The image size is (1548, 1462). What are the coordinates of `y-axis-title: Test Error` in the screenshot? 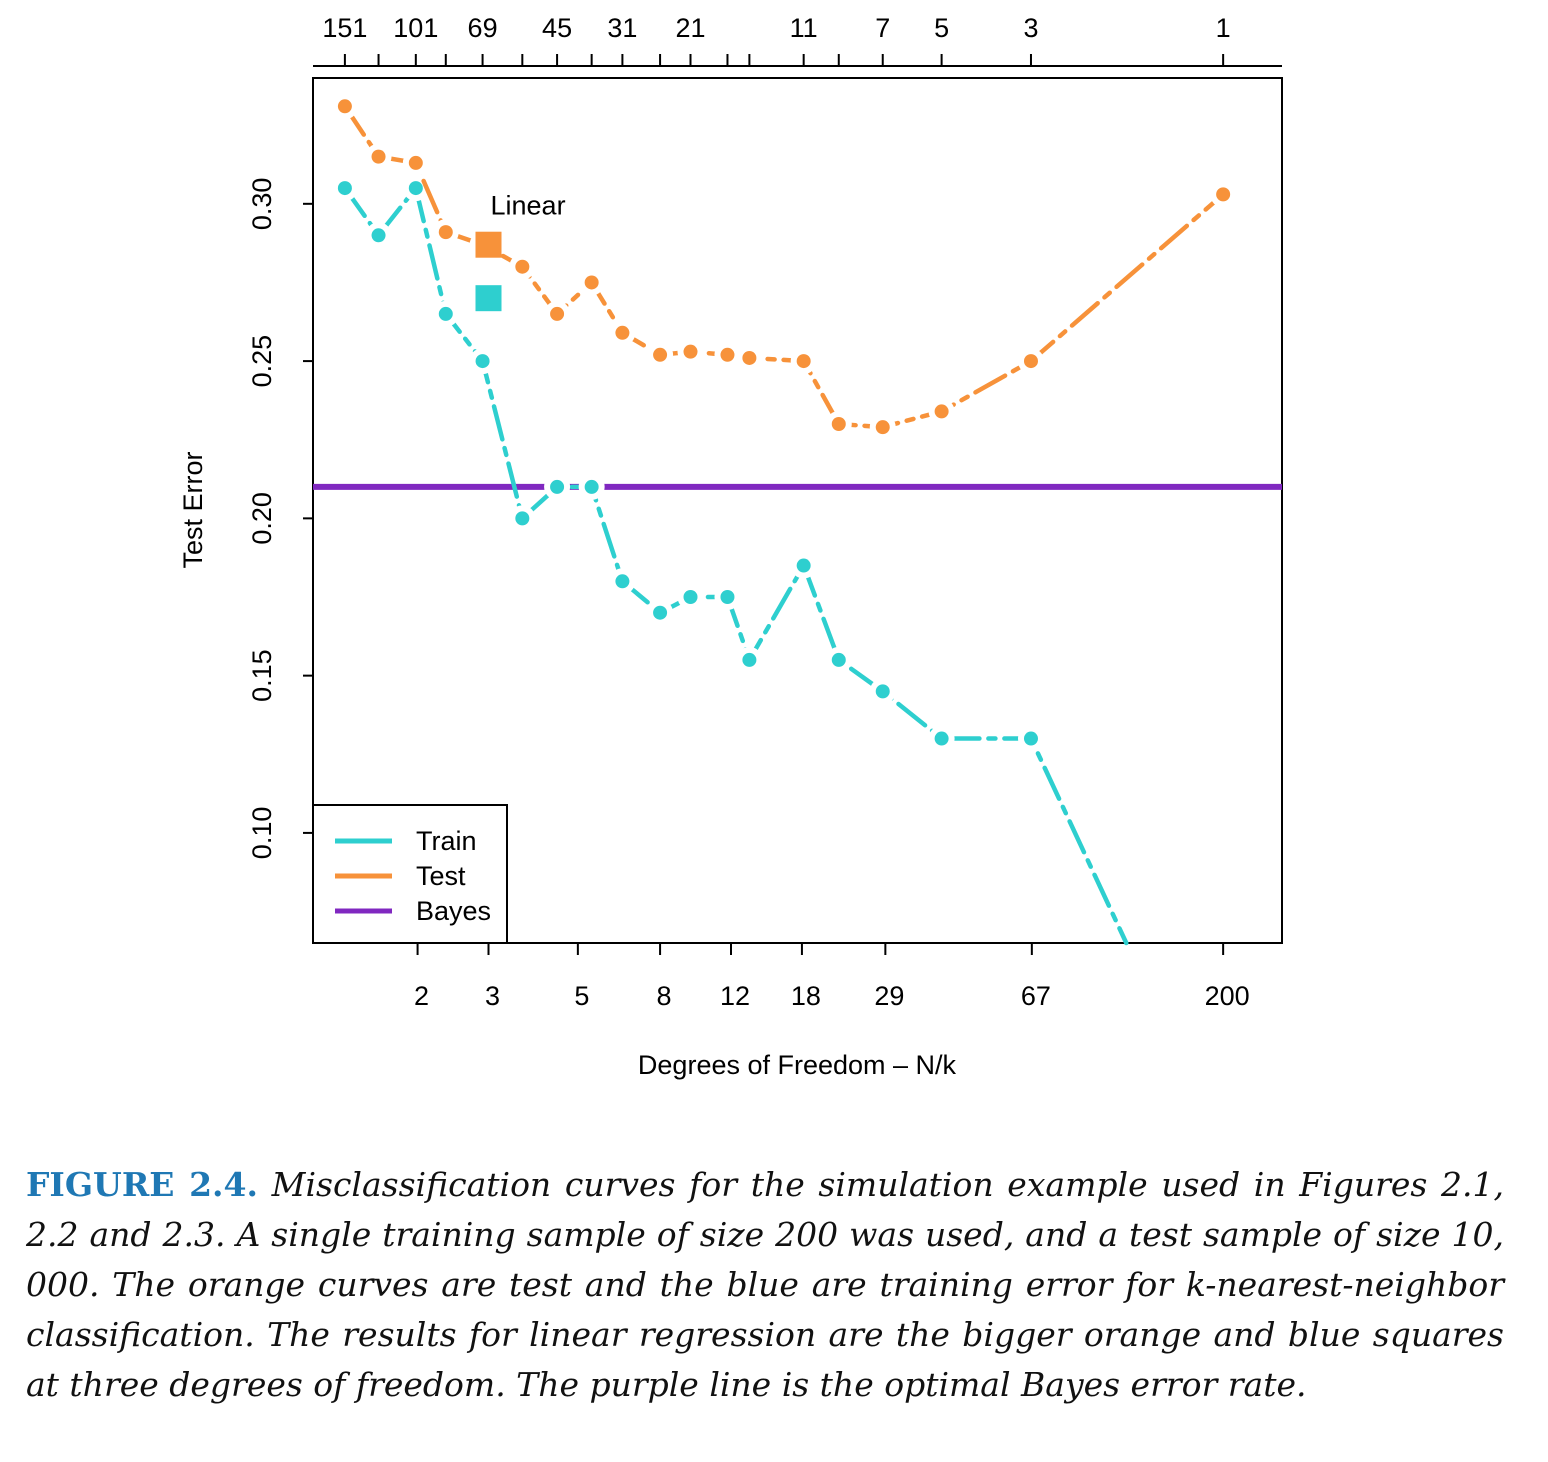 It's located at (193, 509).